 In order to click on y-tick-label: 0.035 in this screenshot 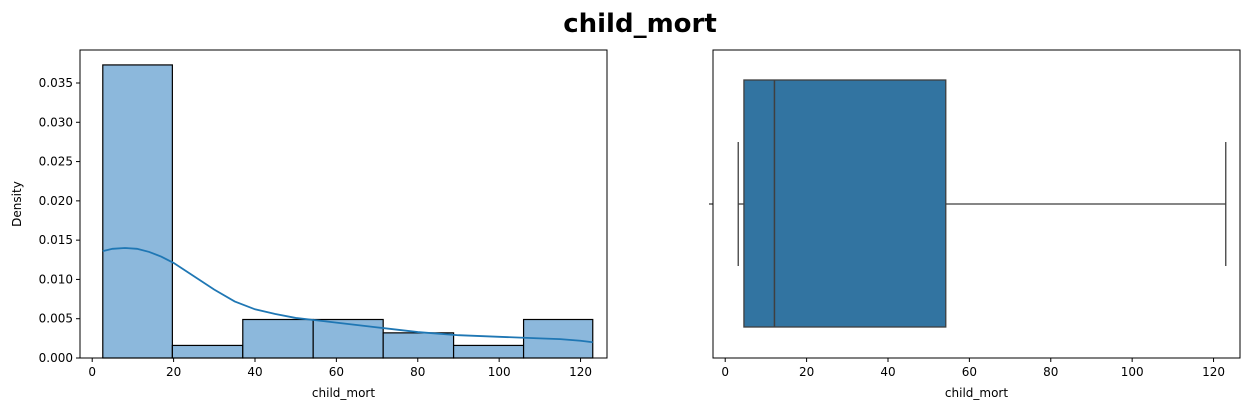, I will do `click(56, 83)`.